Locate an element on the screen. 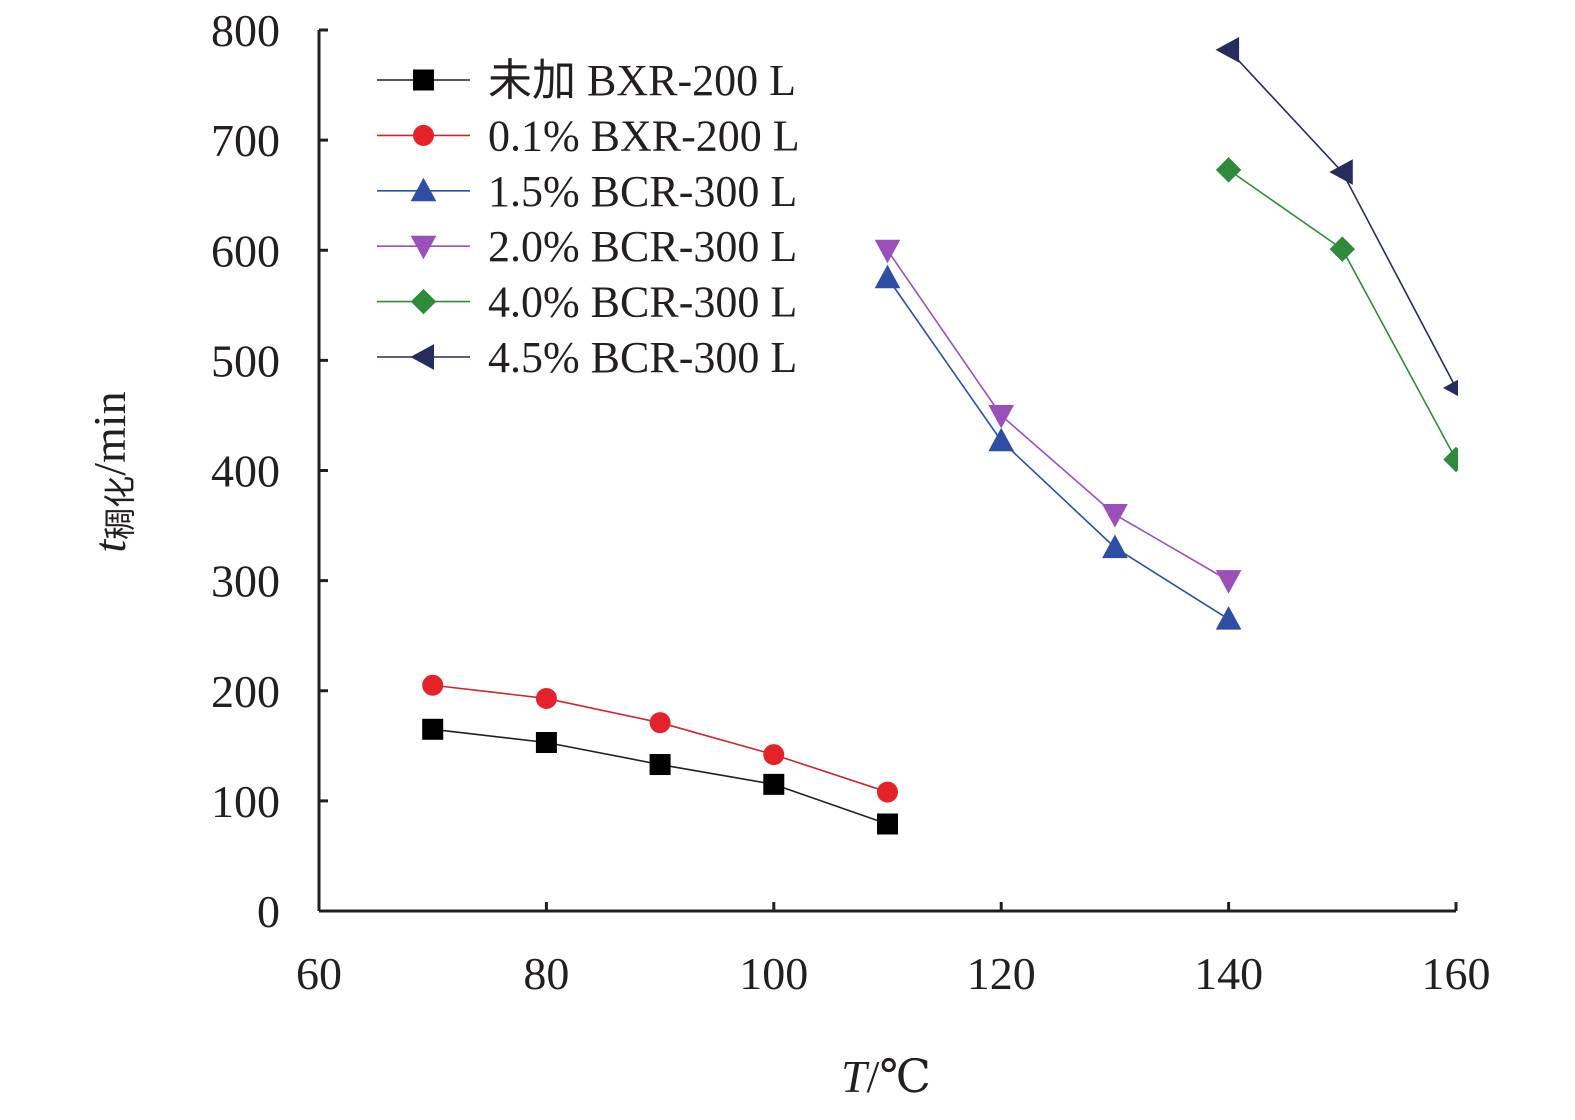 Image resolution: width=1575 pixels, height=1120 pixels. x-tick-label: 100 is located at coordinates (773, 973).